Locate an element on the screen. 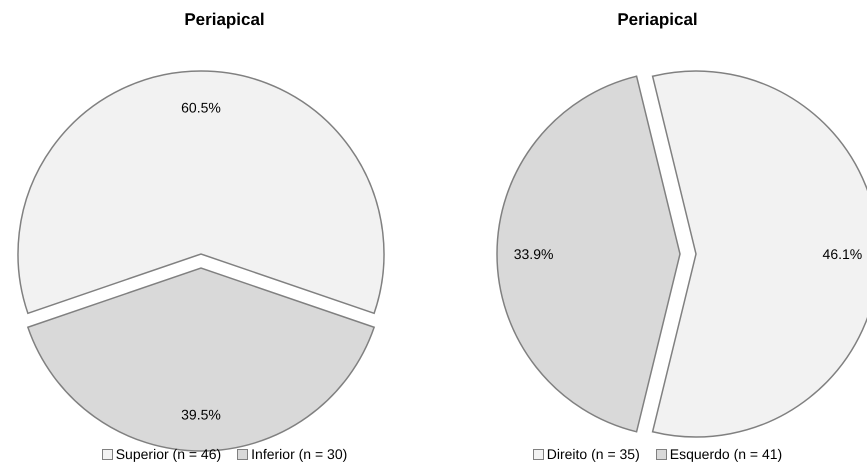 This screenshot has width=867, height=468. data-label: 39.5% is located at coordinates (201, 414).